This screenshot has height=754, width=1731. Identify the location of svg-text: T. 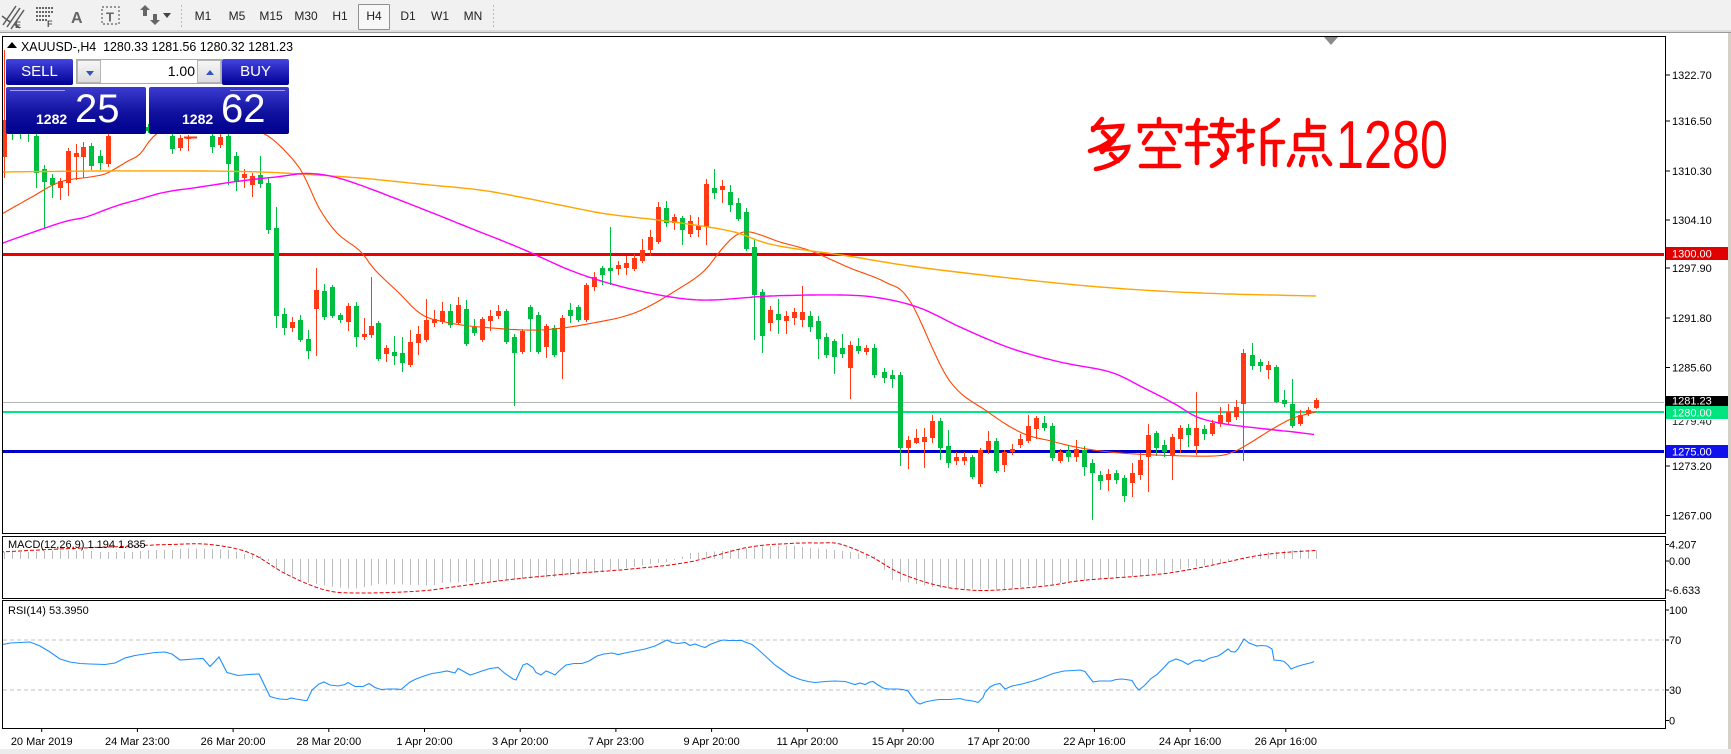
(110, 17).